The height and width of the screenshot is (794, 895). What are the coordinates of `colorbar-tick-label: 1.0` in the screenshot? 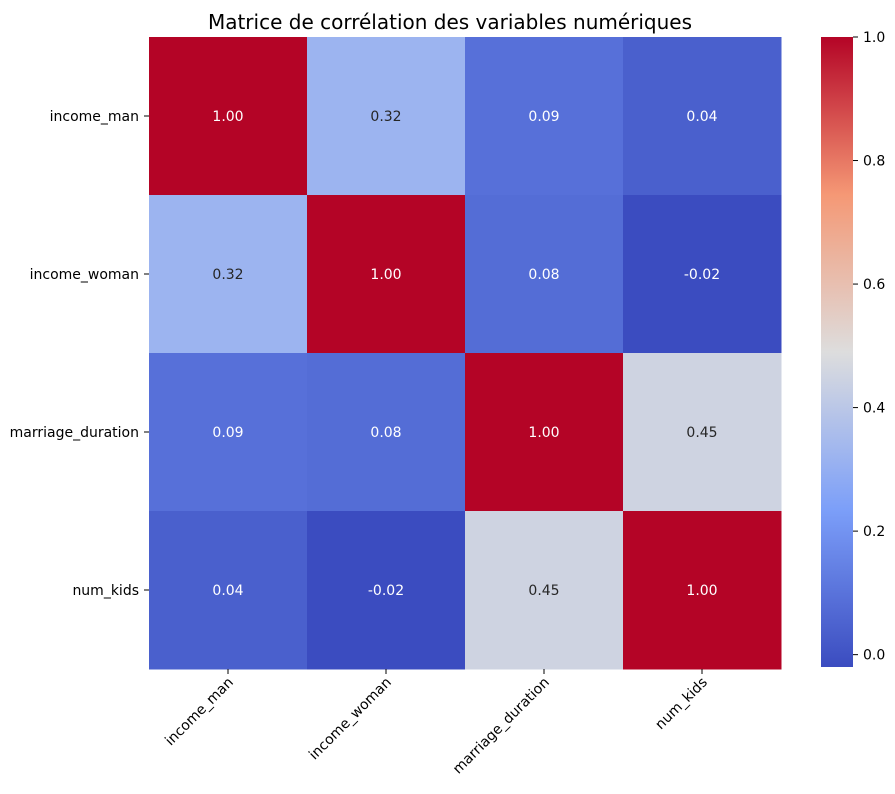 It's located at (874, 38).